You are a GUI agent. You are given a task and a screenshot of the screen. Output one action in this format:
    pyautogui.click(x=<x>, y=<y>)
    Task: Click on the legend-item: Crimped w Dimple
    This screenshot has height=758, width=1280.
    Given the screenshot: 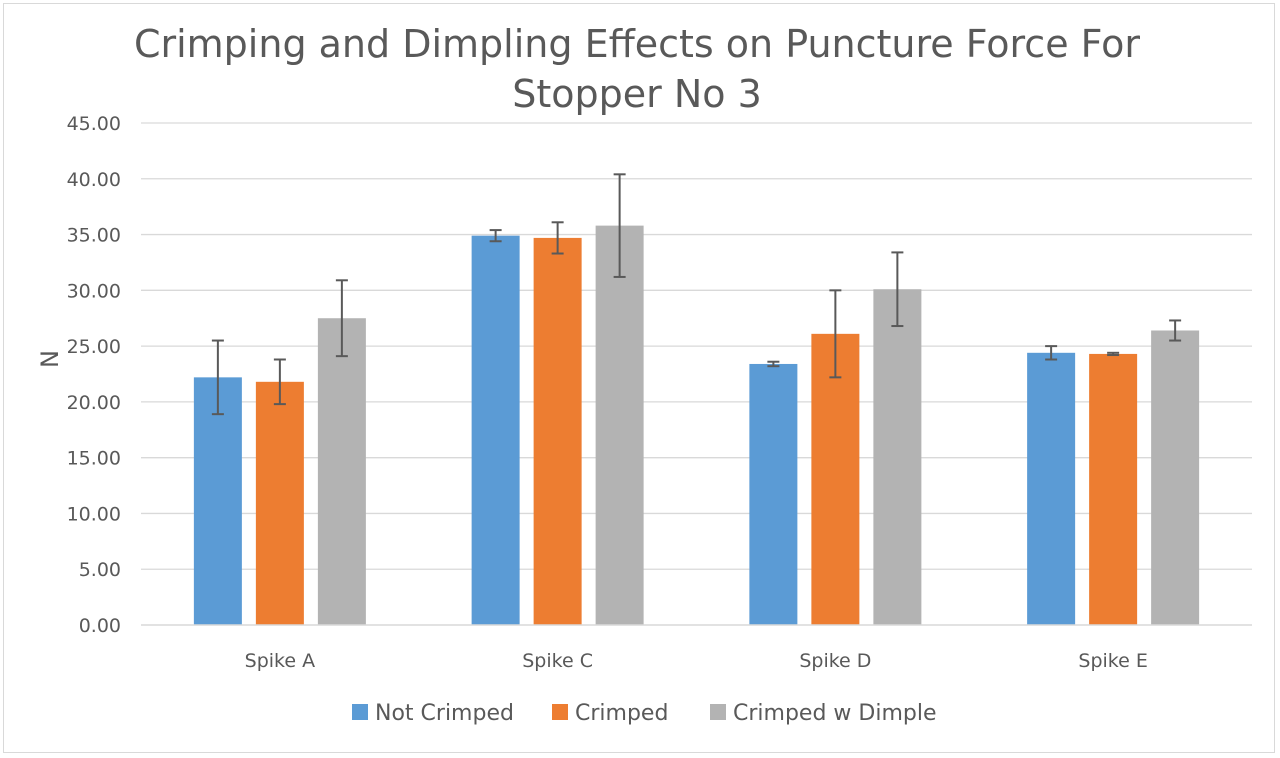 What is the action you would take?
    pyautogui.click(x=823, y=713)
    